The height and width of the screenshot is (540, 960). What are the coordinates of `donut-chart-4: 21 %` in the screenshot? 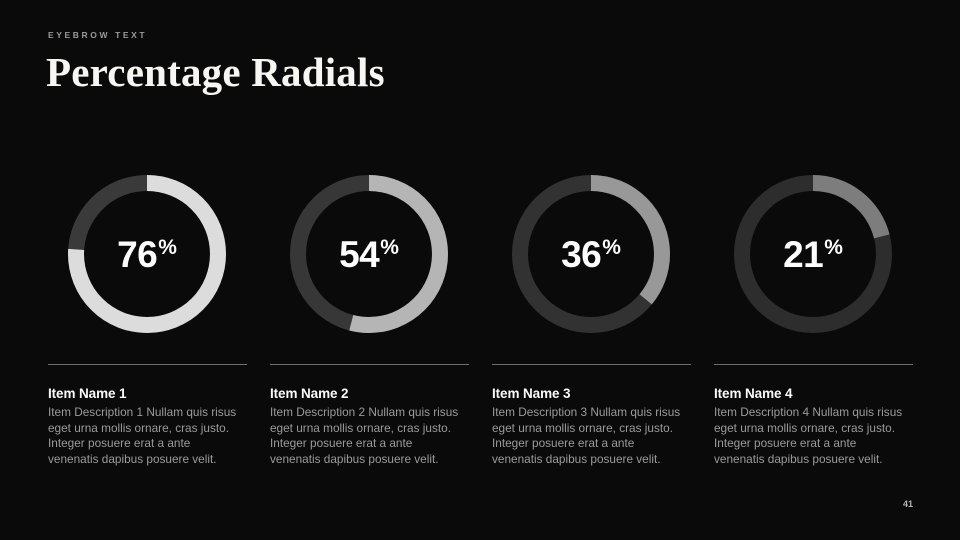 It's located at (813, 254).